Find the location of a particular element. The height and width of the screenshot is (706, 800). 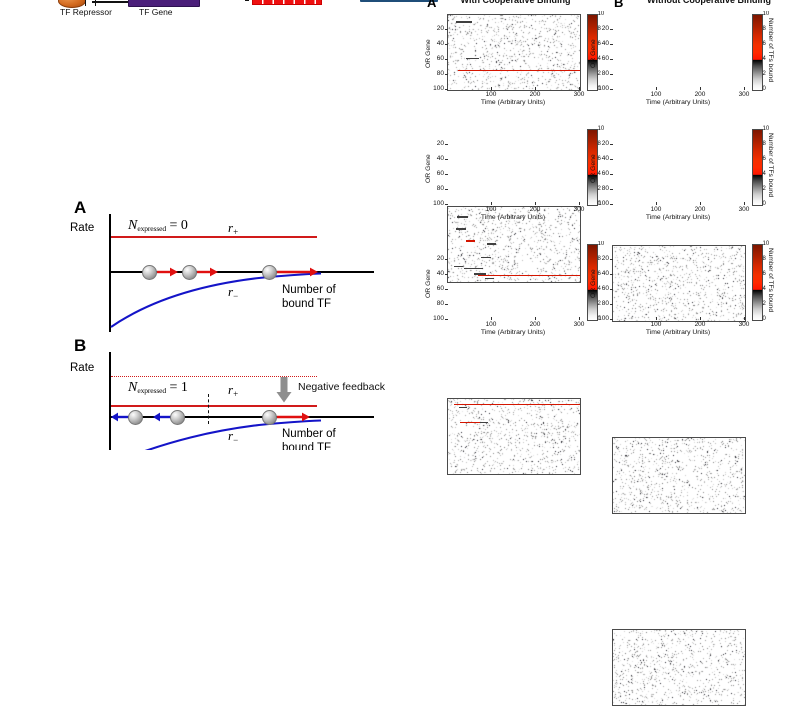

heatmap-column-b-title: Without Cooperative Binding is located at coordinates (709, 2).